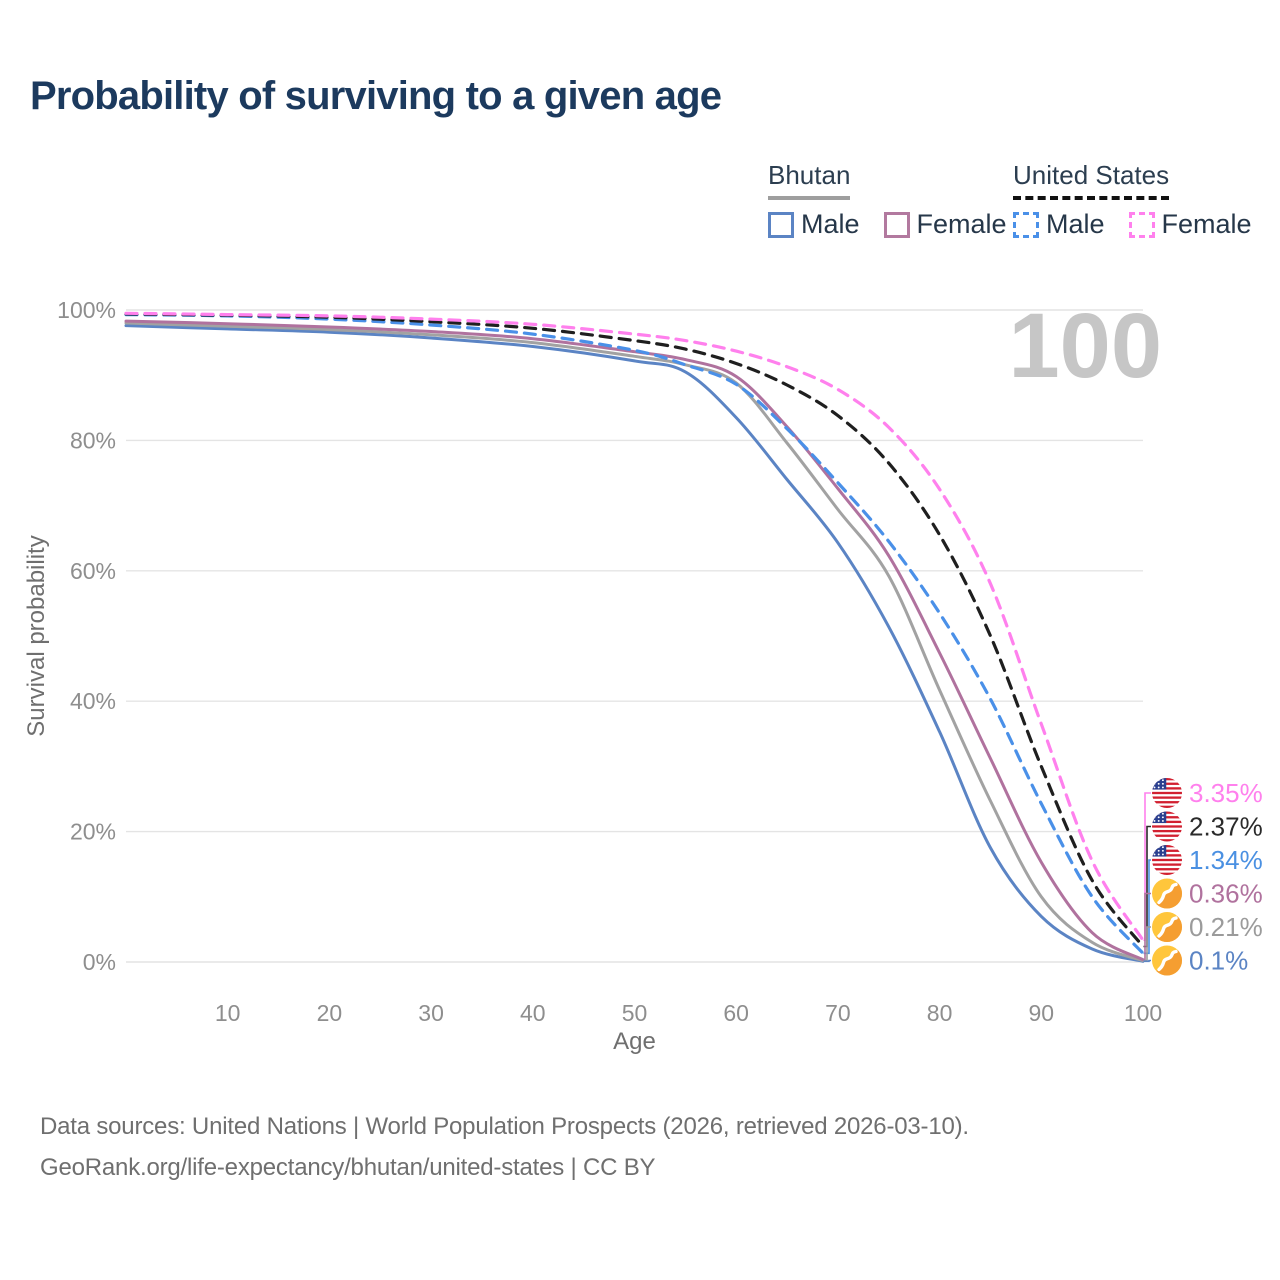 This screenshot has height=1280, width=1280. What do you see at coordinates (635, 1013) in the screenshot?
I see `x-tick-50: 50` at bounding box center [635, 1013].